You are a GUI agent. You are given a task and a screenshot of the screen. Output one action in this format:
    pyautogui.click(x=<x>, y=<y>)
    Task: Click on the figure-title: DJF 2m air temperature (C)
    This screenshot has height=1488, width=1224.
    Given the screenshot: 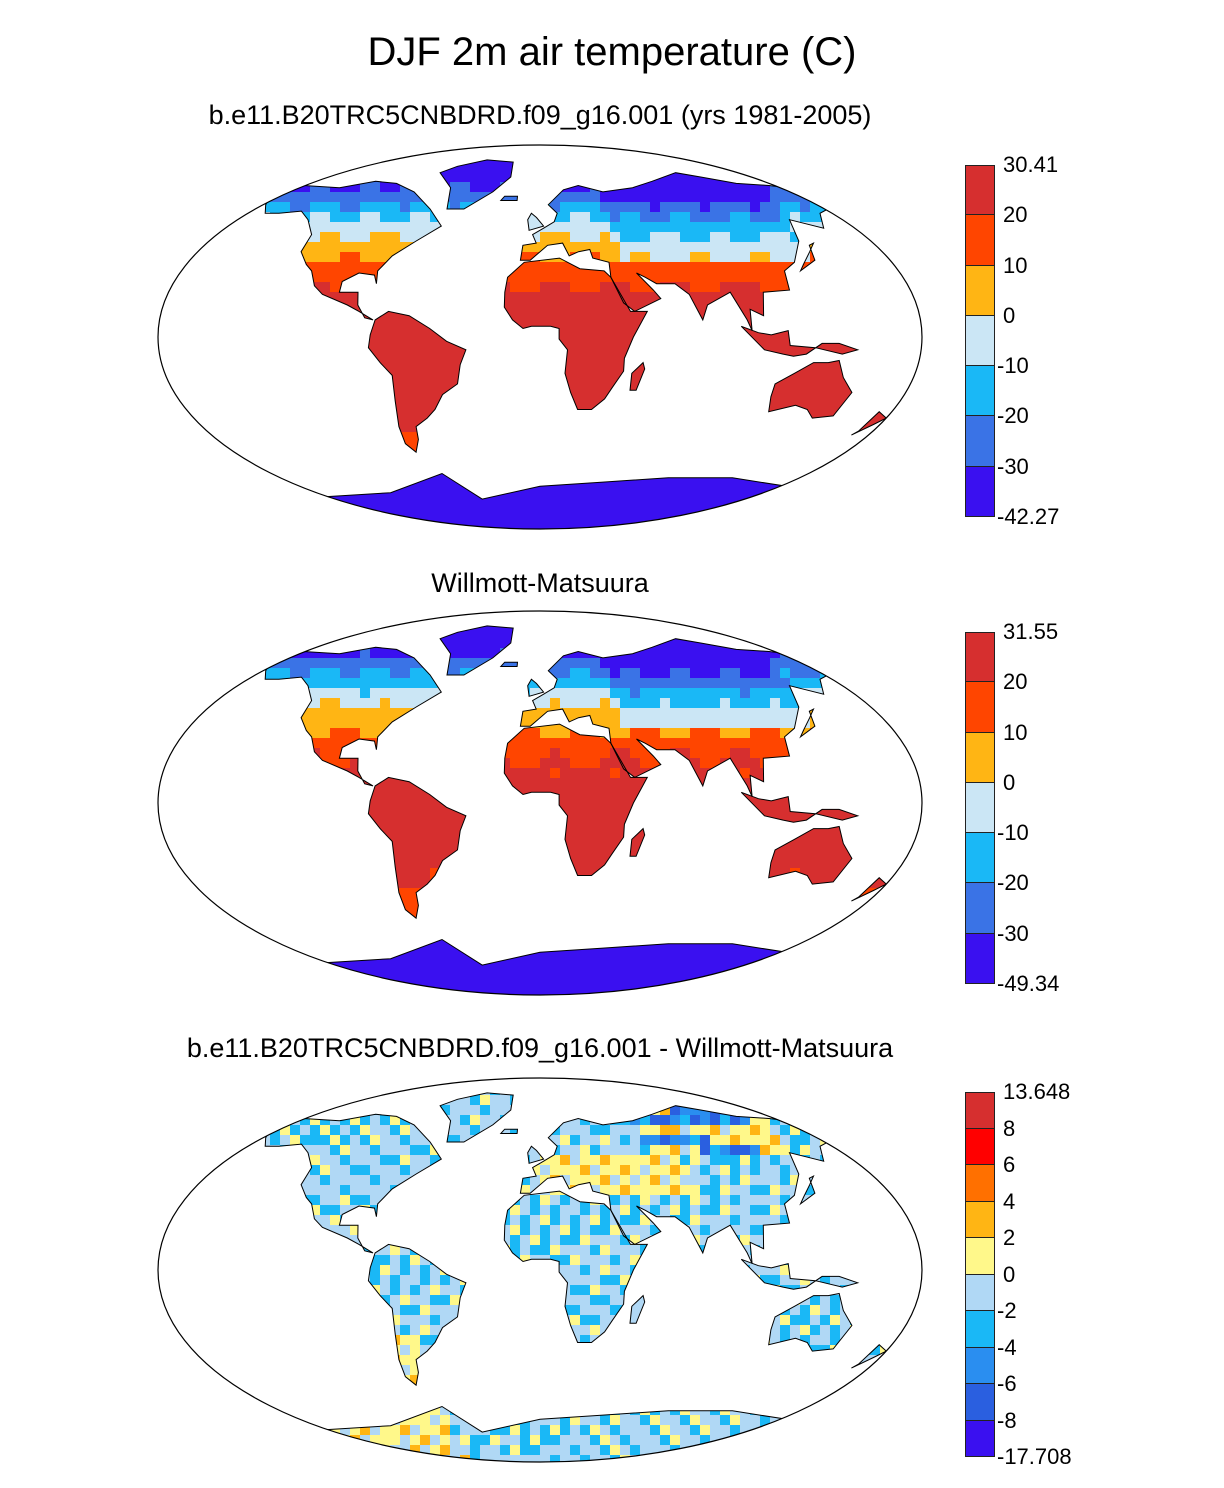 What is the action you would take?
    pyautogui.click(x=612, y=52)
    